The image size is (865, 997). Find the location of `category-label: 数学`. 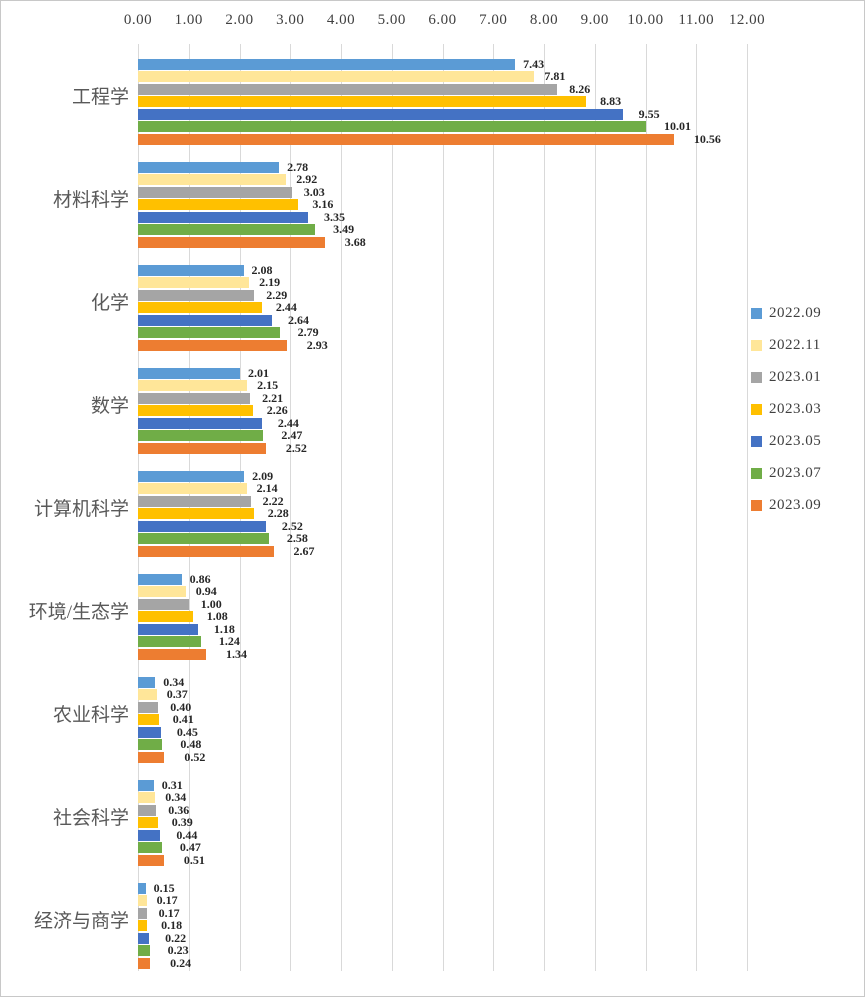

category-label: 数学 is located at coordinates (109, 406).